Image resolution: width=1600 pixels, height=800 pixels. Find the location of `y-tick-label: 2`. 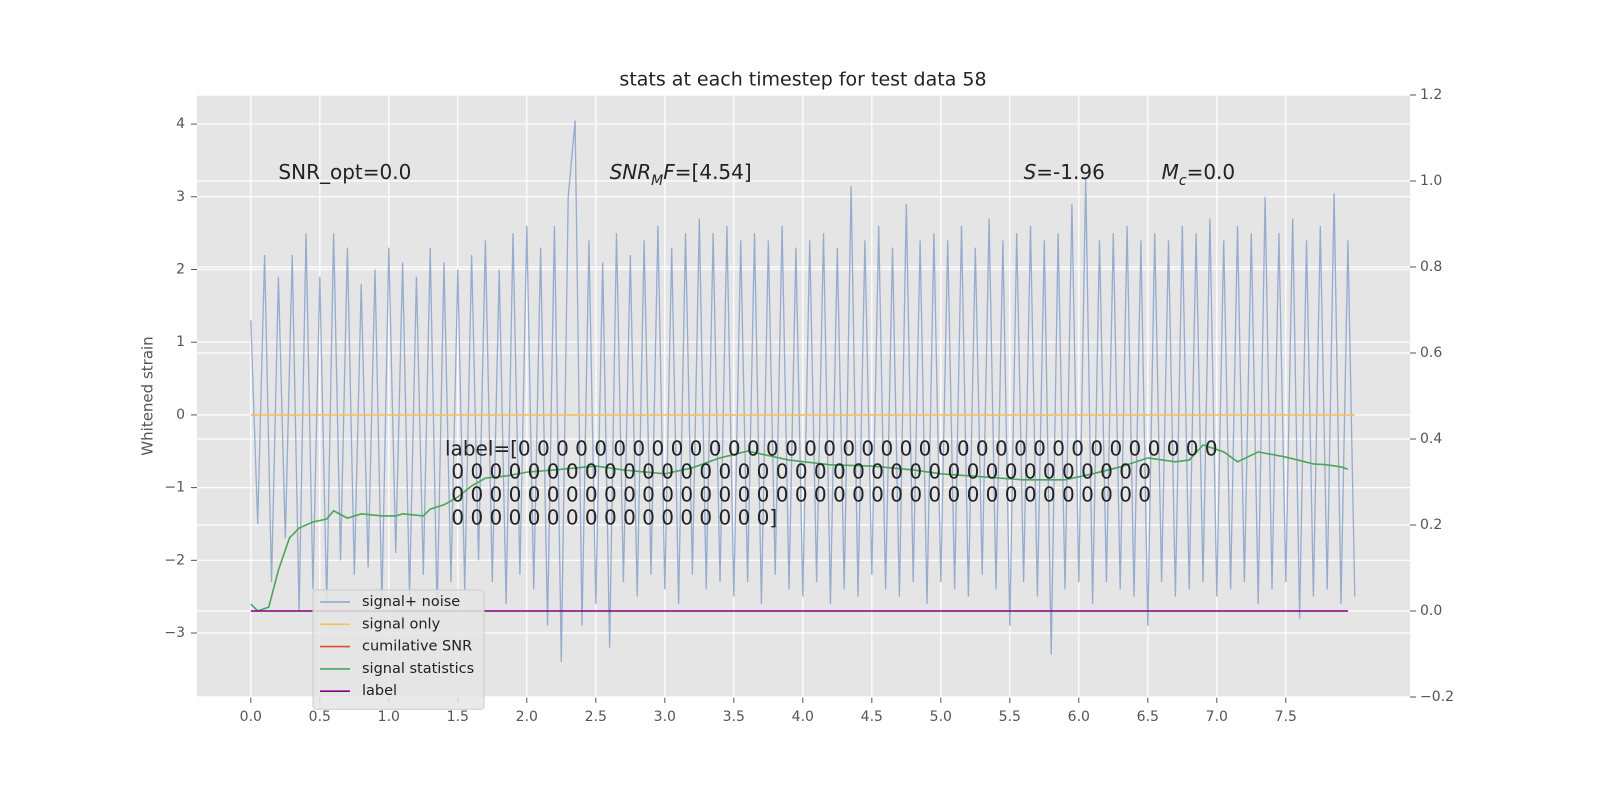

y-tick-label: 2 is located at coordinates (180, 269).